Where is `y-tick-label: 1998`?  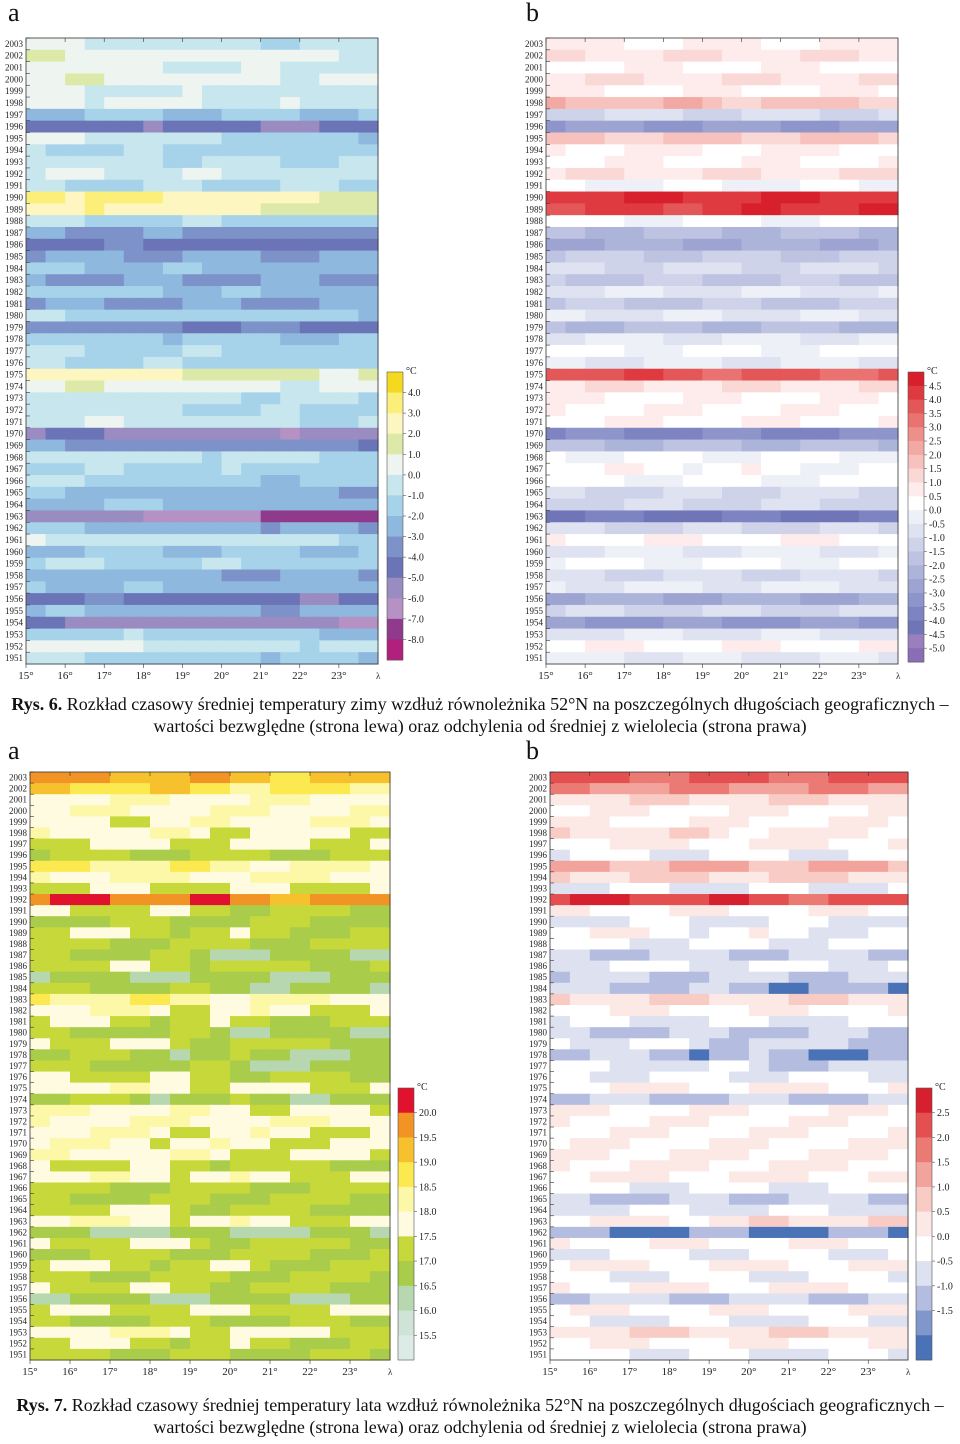
y-tick-label: 1998 is located at coordinates (534, 103).